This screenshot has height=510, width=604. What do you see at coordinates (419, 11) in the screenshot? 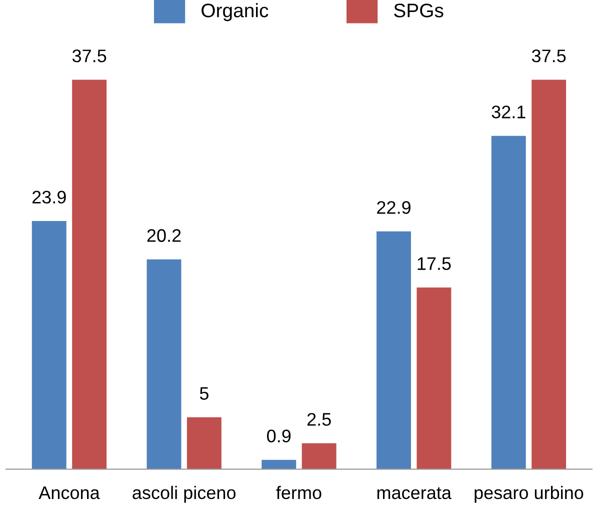
I see `legend-label: SPGs` at bounding box center [419, 11].